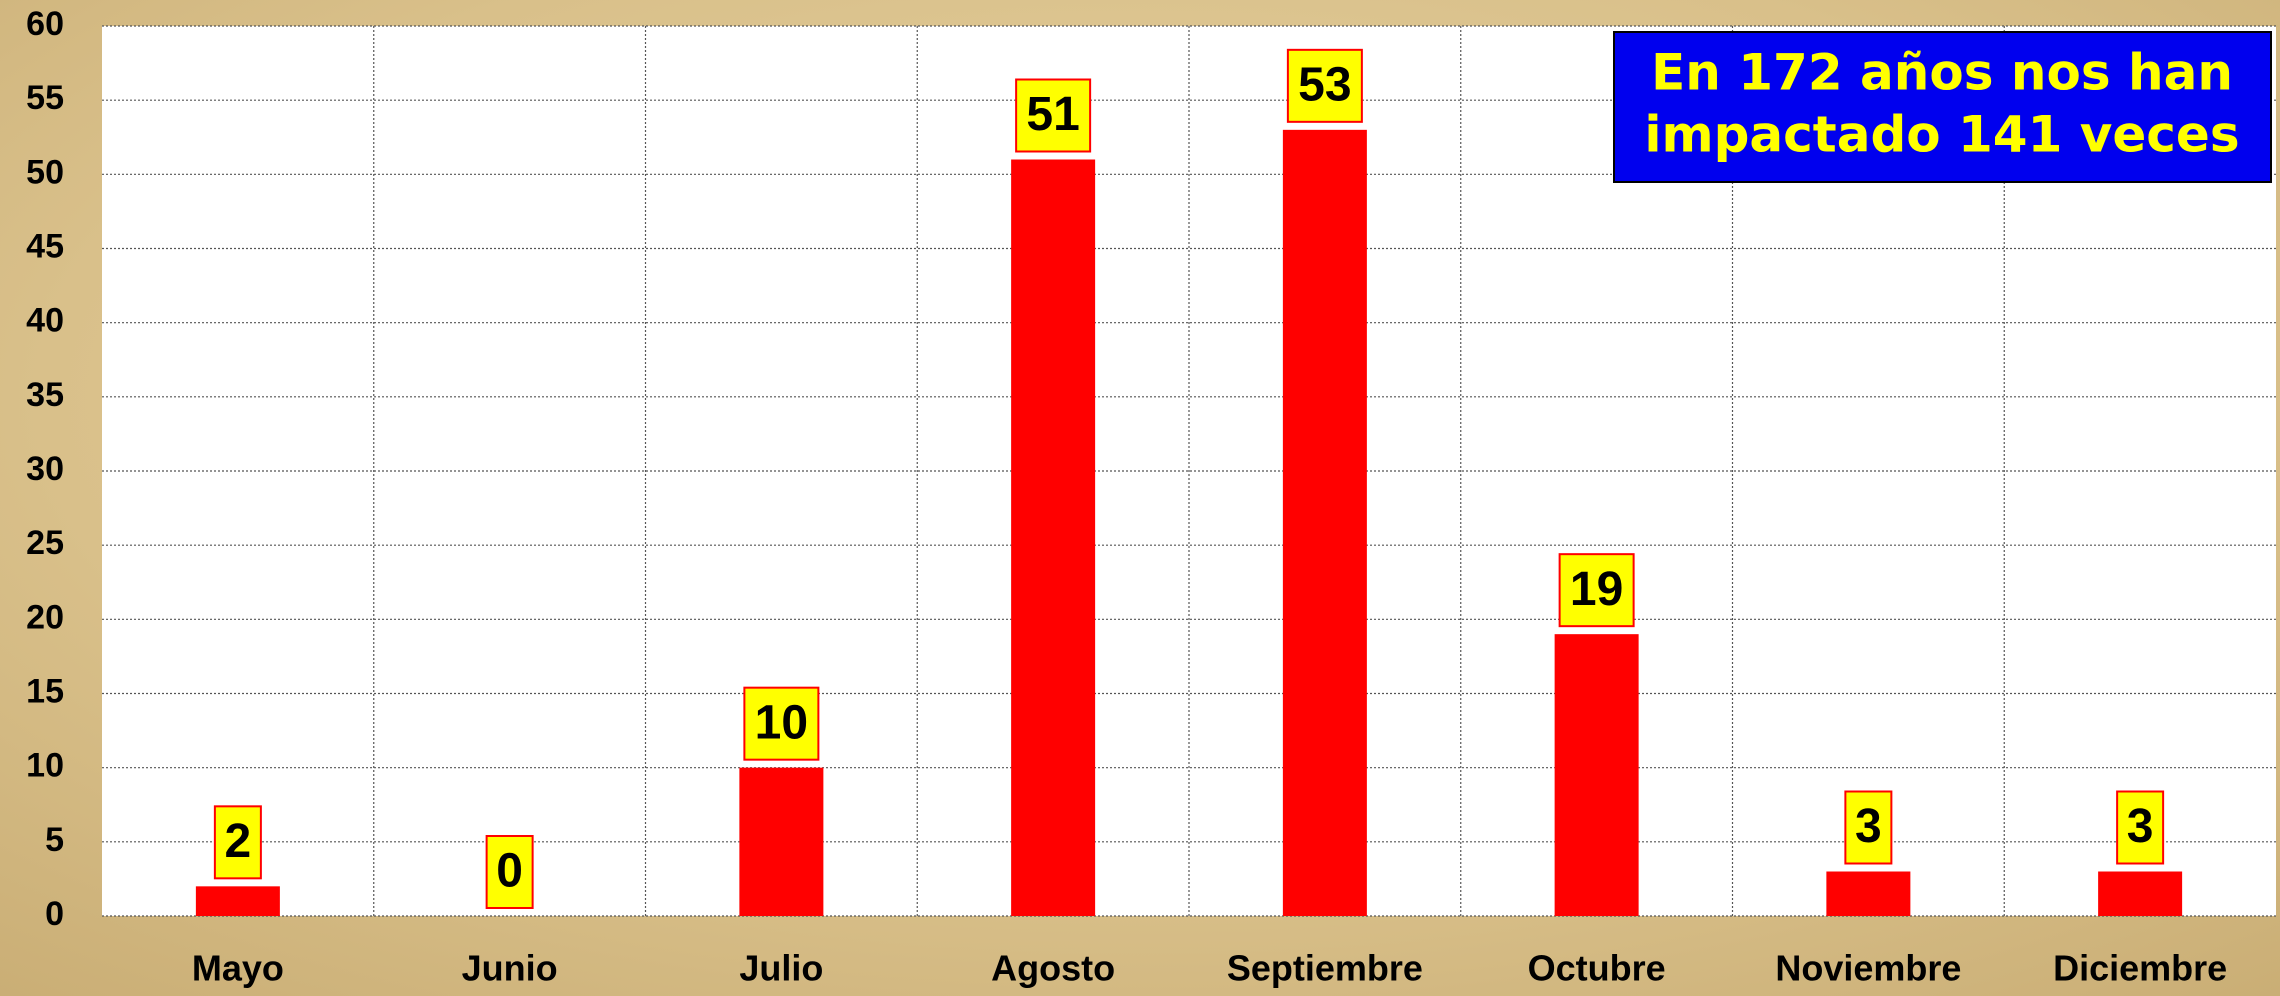  What do you see at coordinates (45, 691) in the screenshot?
I see `y-tick-label: 15` at bounding box center [45, 691].